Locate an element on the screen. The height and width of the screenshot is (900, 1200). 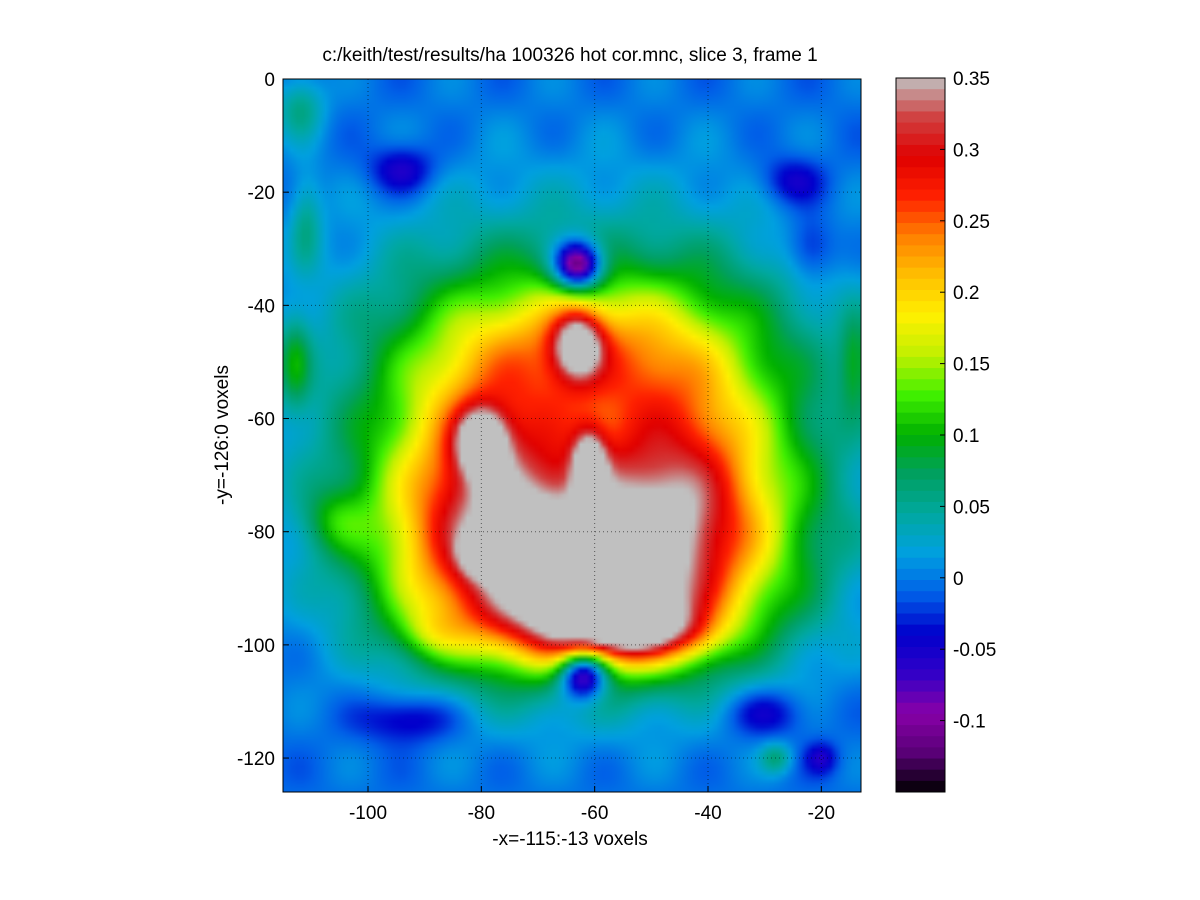
colorbar-tick-label: -0.05 is located at coordinates (974, 650).